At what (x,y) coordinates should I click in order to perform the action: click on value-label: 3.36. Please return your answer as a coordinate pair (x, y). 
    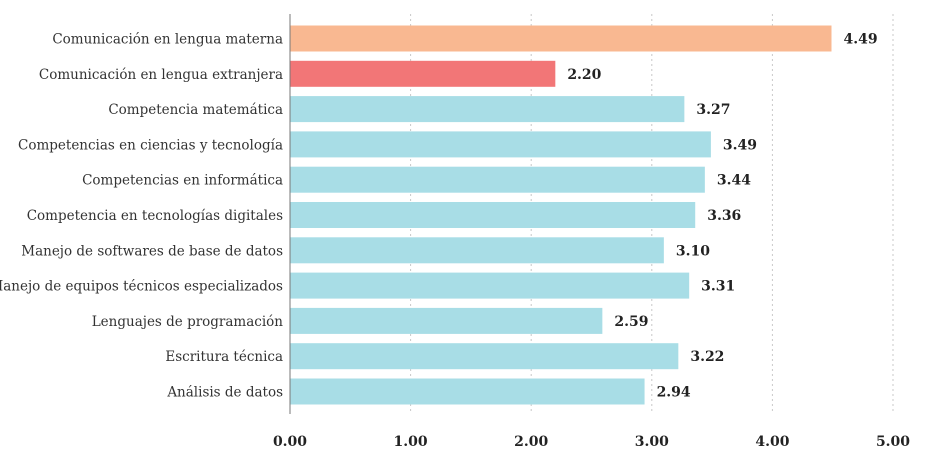
    Looking at the image, I should click on (724, 216).